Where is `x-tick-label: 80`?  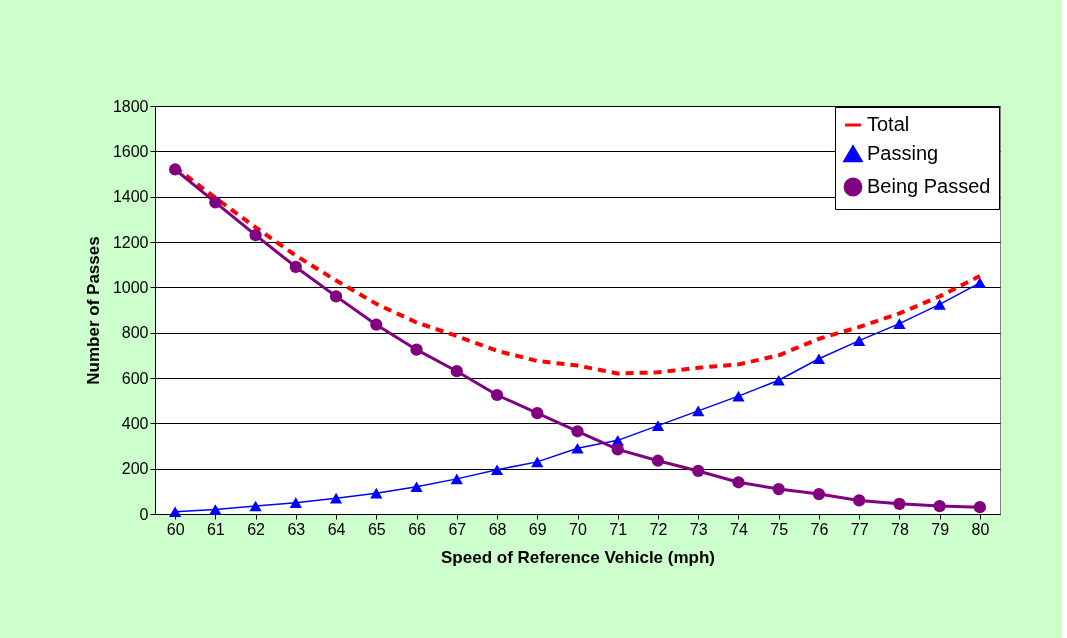
x-tick-label: 80 is located at coordinates (980, 529).